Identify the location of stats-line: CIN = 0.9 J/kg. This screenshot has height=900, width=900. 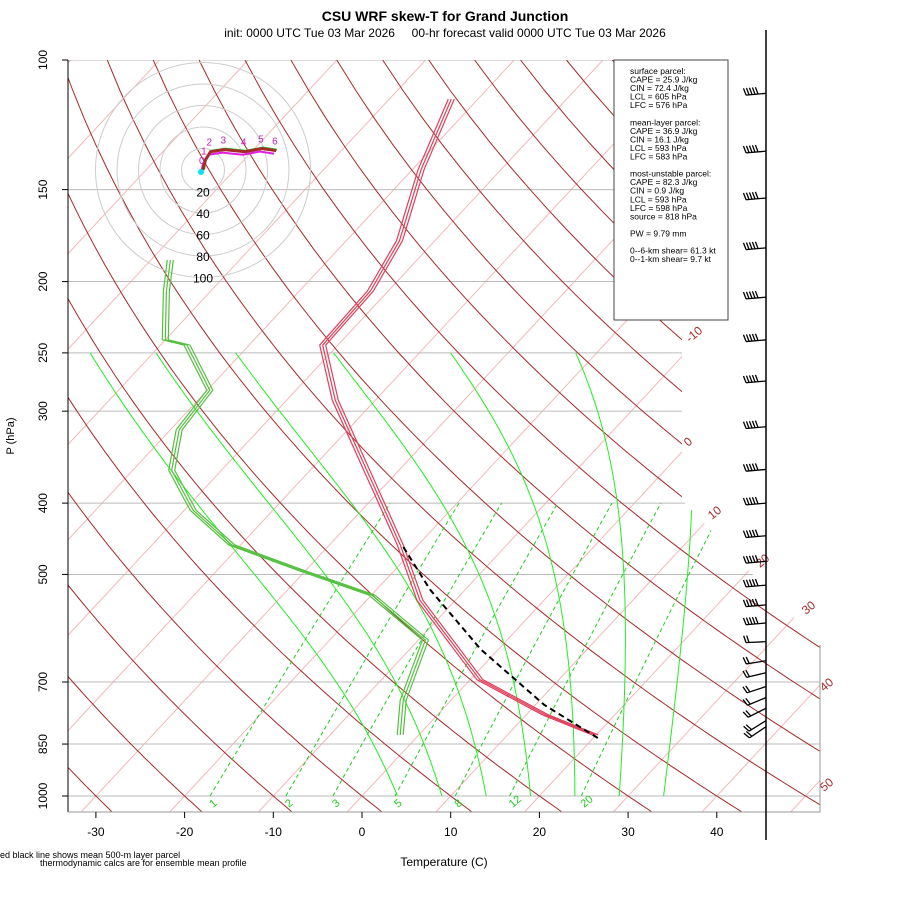
(657, 191).